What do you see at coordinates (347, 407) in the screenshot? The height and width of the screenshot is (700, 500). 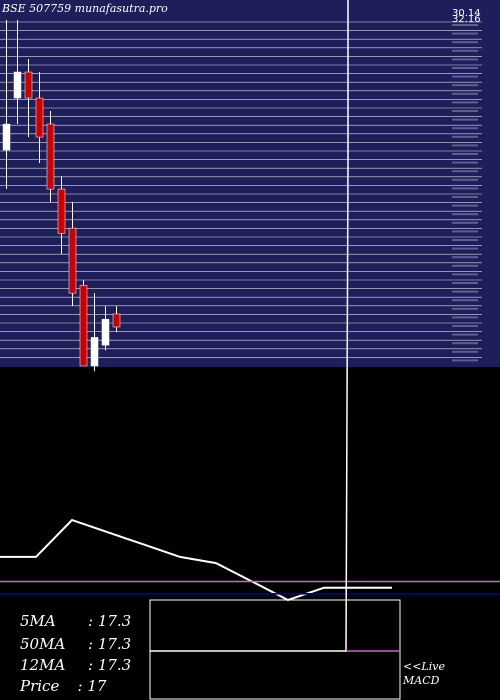 I see `cursor-line-lower` at bounding box center [347, 407].